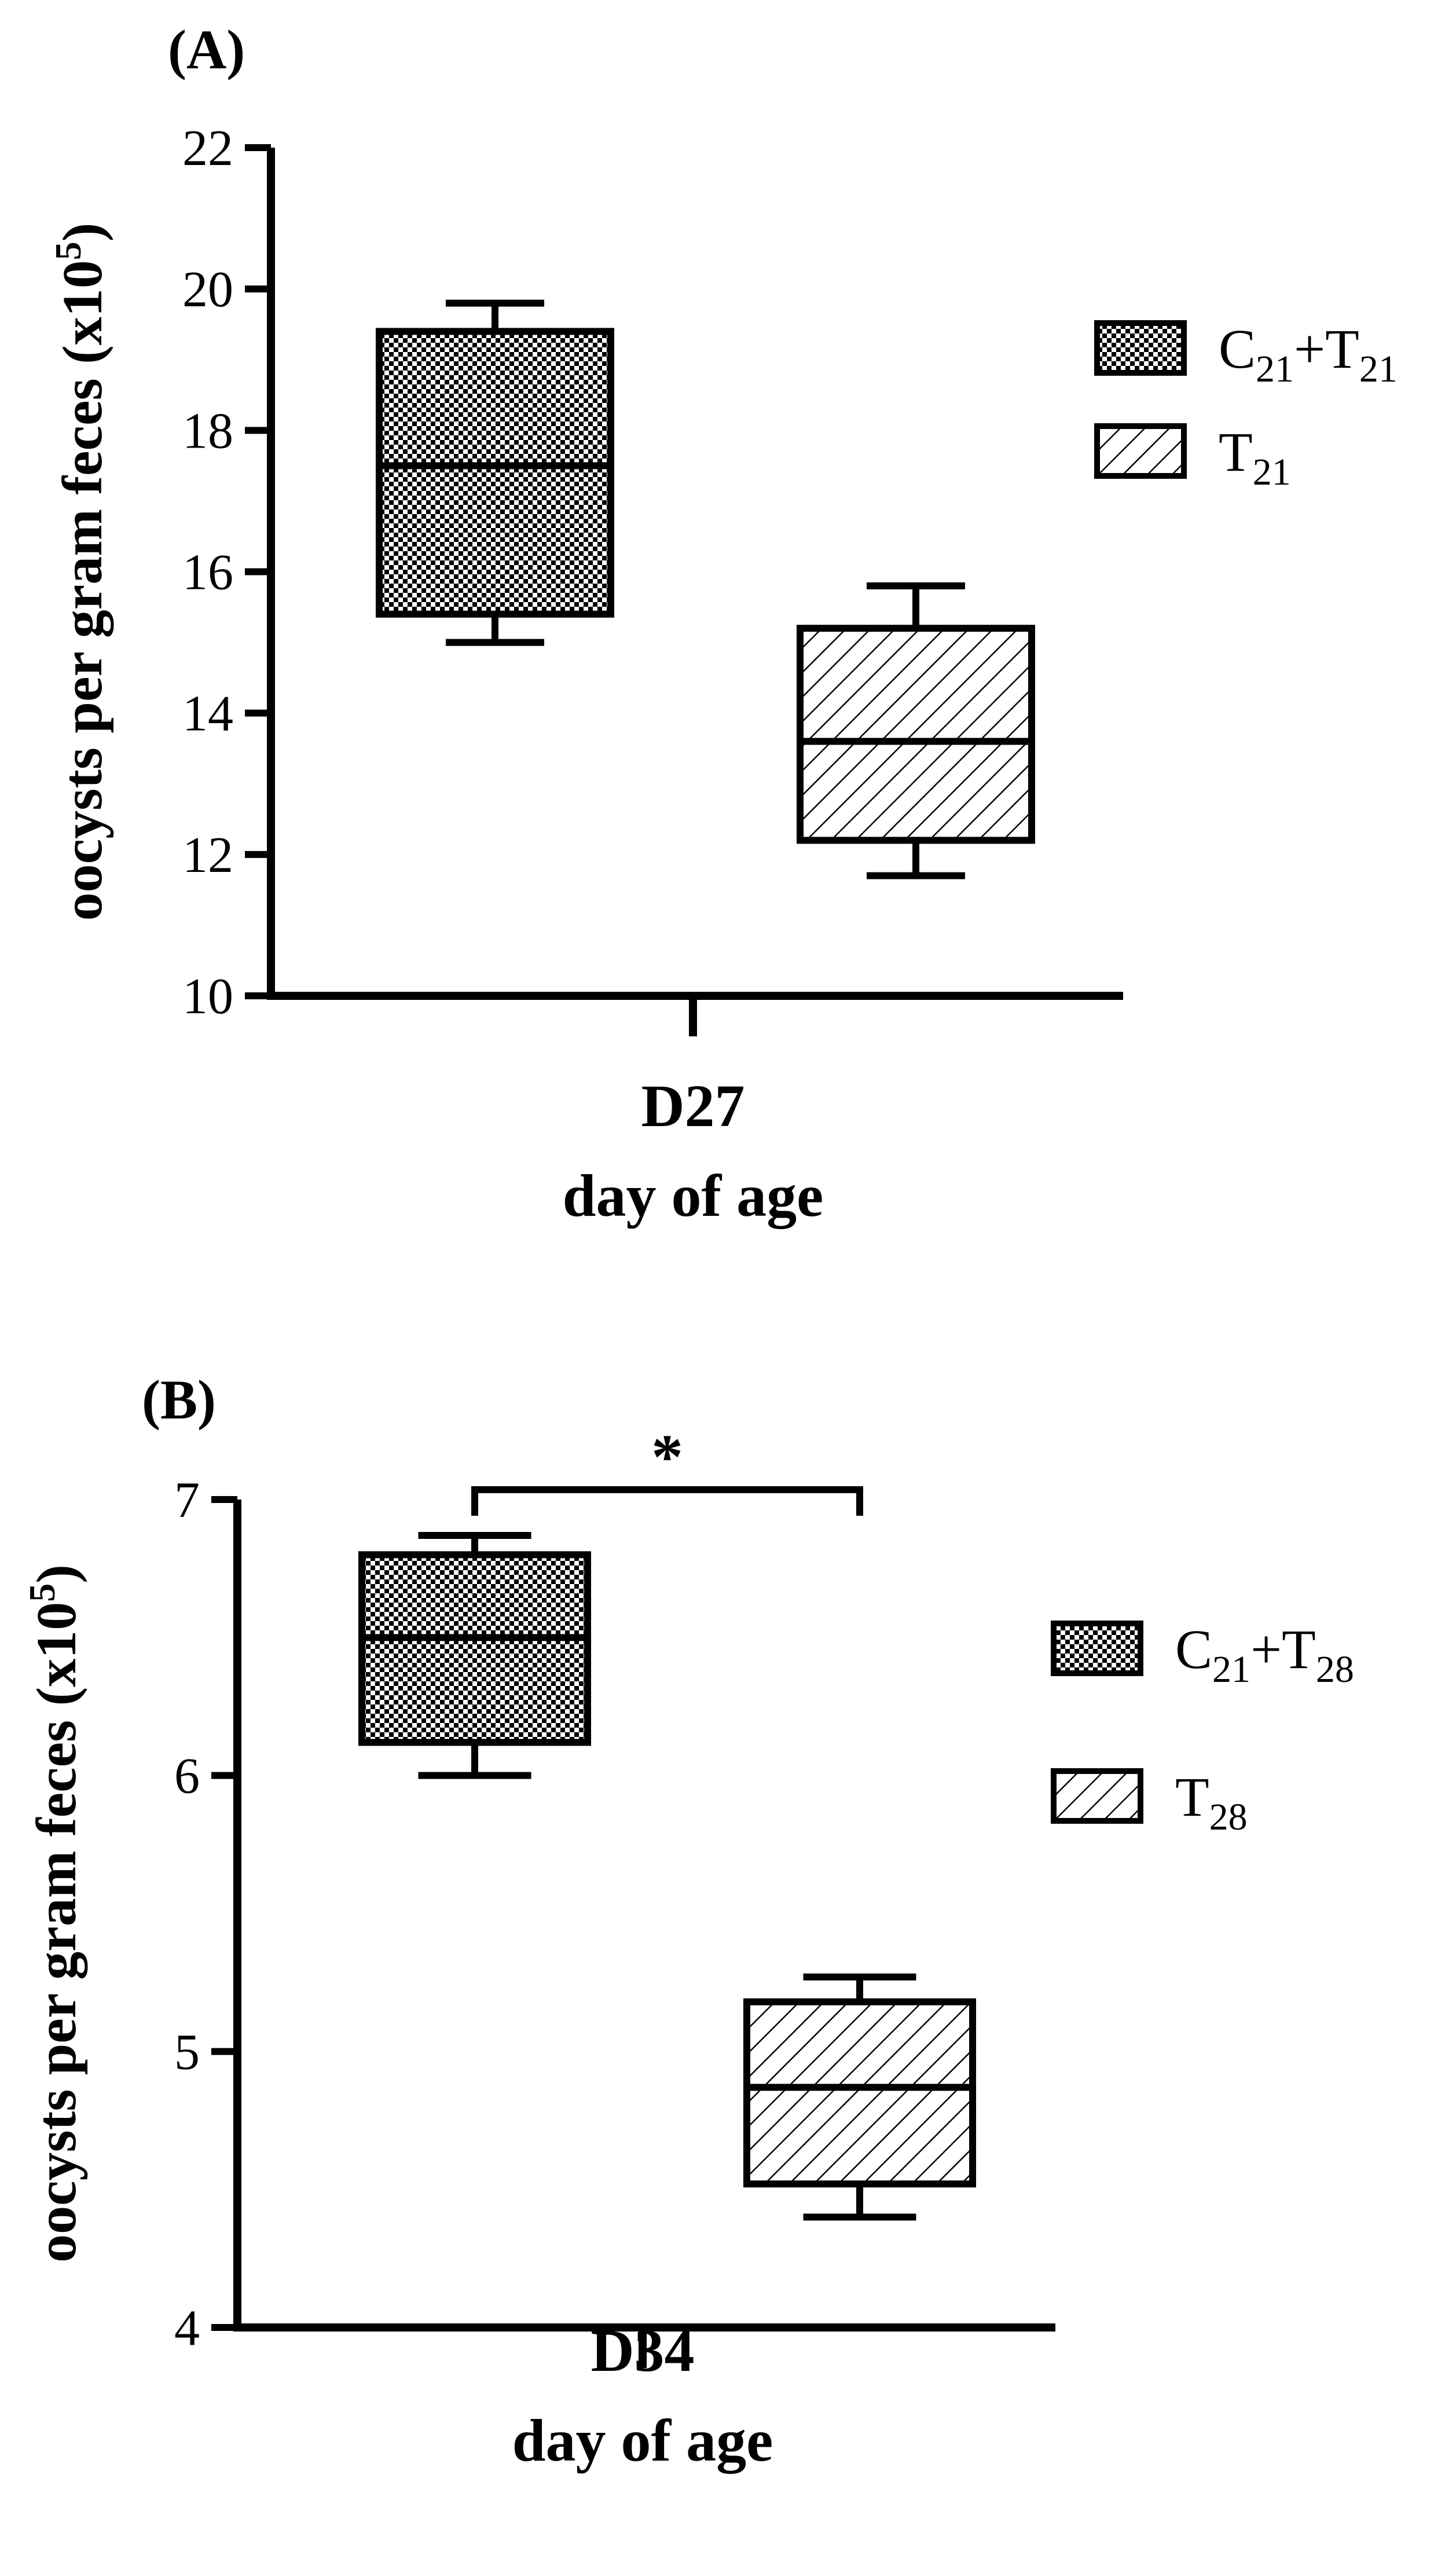  Describe the element at coordinates (207, 855) in the screenshot. I see `y-tick-label: 12` at that location.